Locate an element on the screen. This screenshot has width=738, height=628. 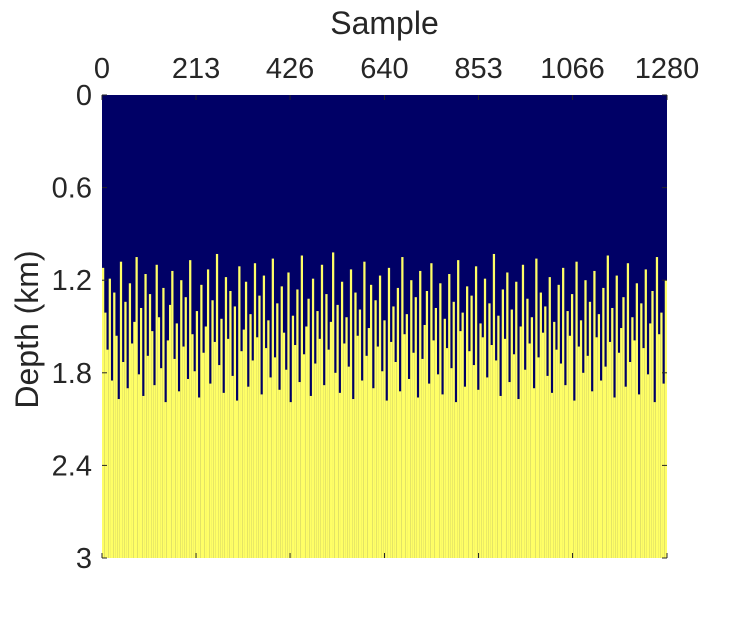
y-tick-label: 1.8 is located at coordinates (72, 374).